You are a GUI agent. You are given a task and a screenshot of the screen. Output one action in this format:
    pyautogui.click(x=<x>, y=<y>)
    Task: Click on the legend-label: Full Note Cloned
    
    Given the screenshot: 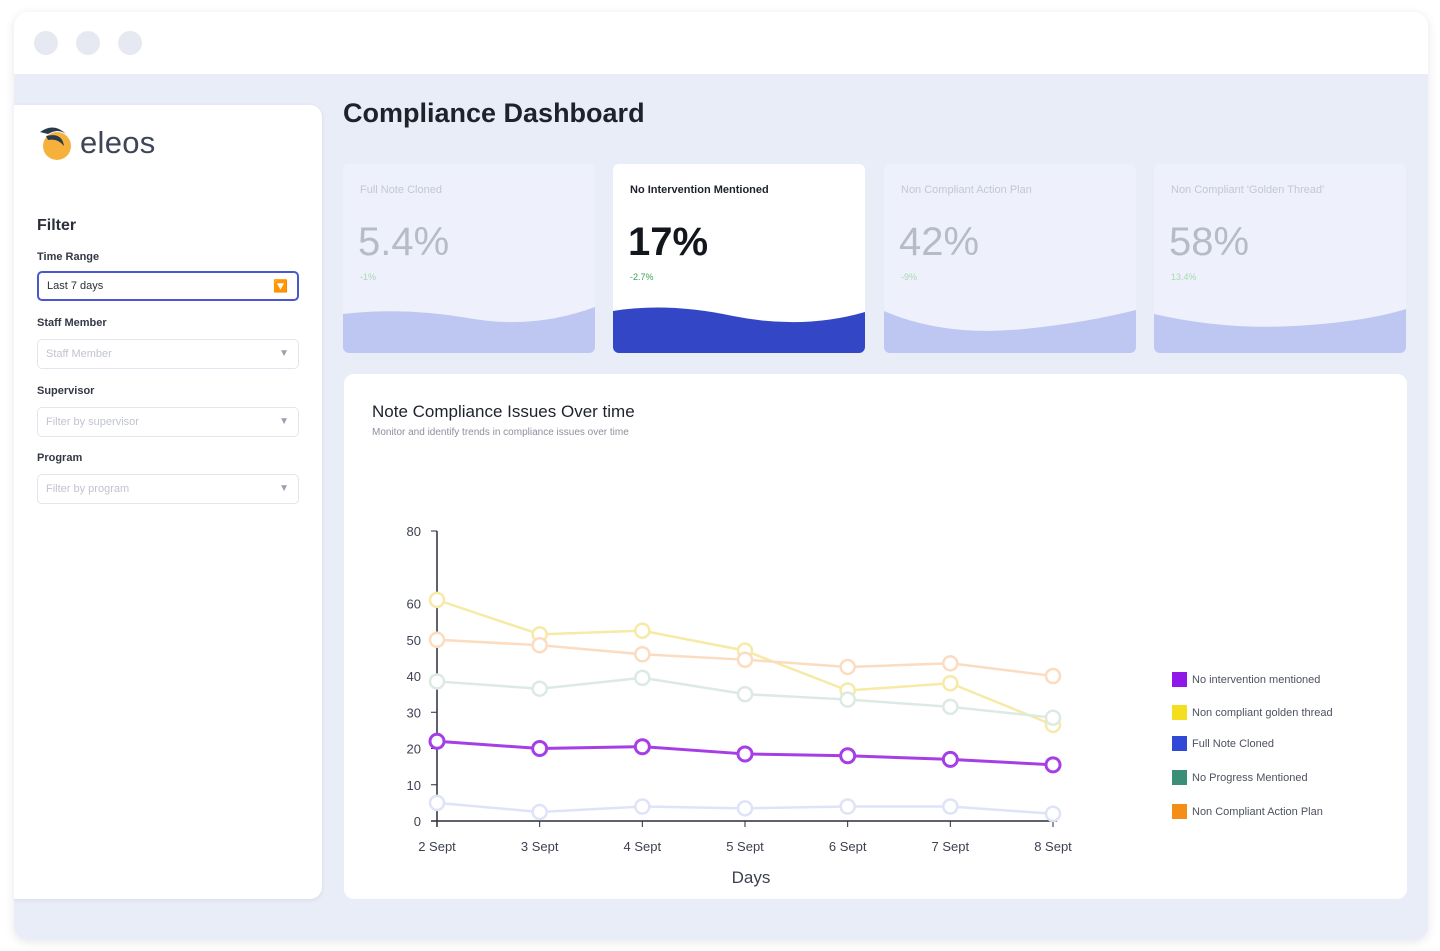 What is the action you would take?
    pyautogui.click(x=1233, y=743)
    